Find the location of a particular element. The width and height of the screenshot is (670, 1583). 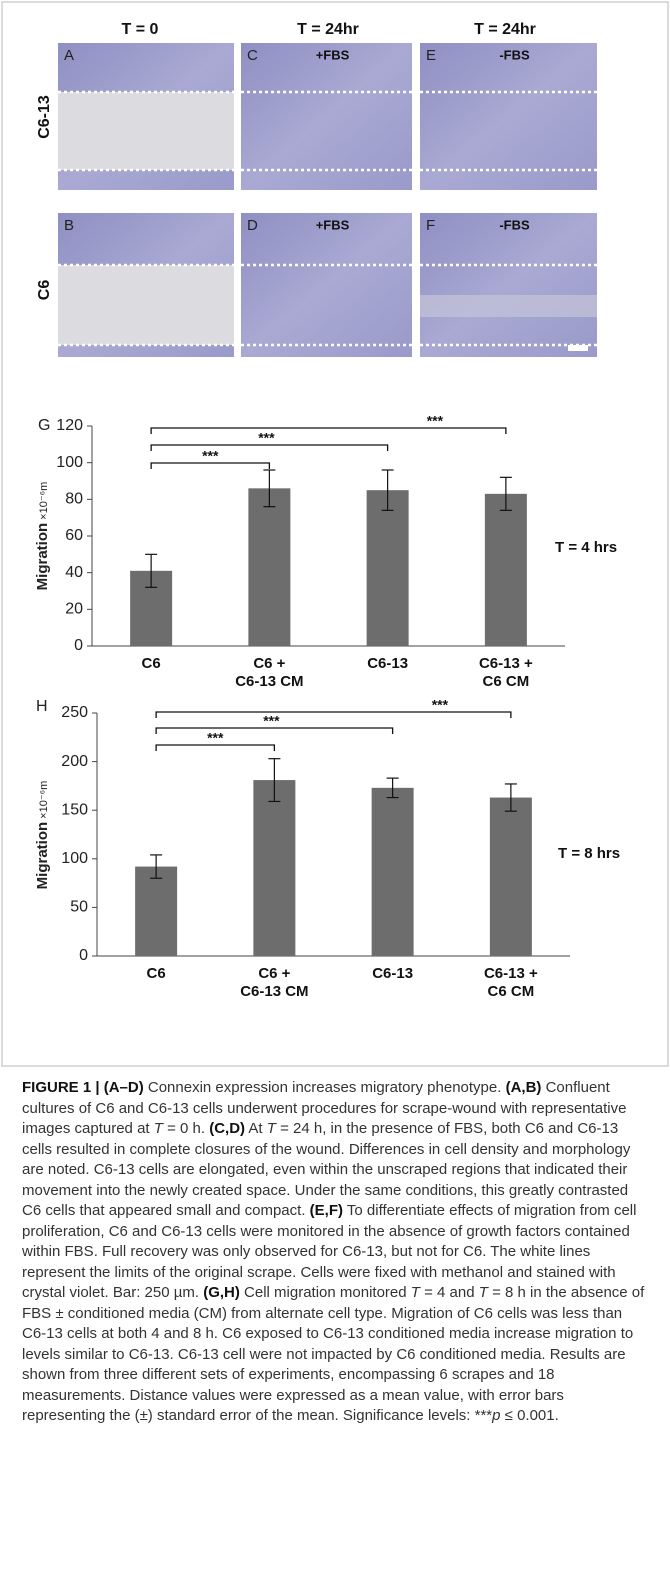

scale-bar is located at coordinates (578, 348).